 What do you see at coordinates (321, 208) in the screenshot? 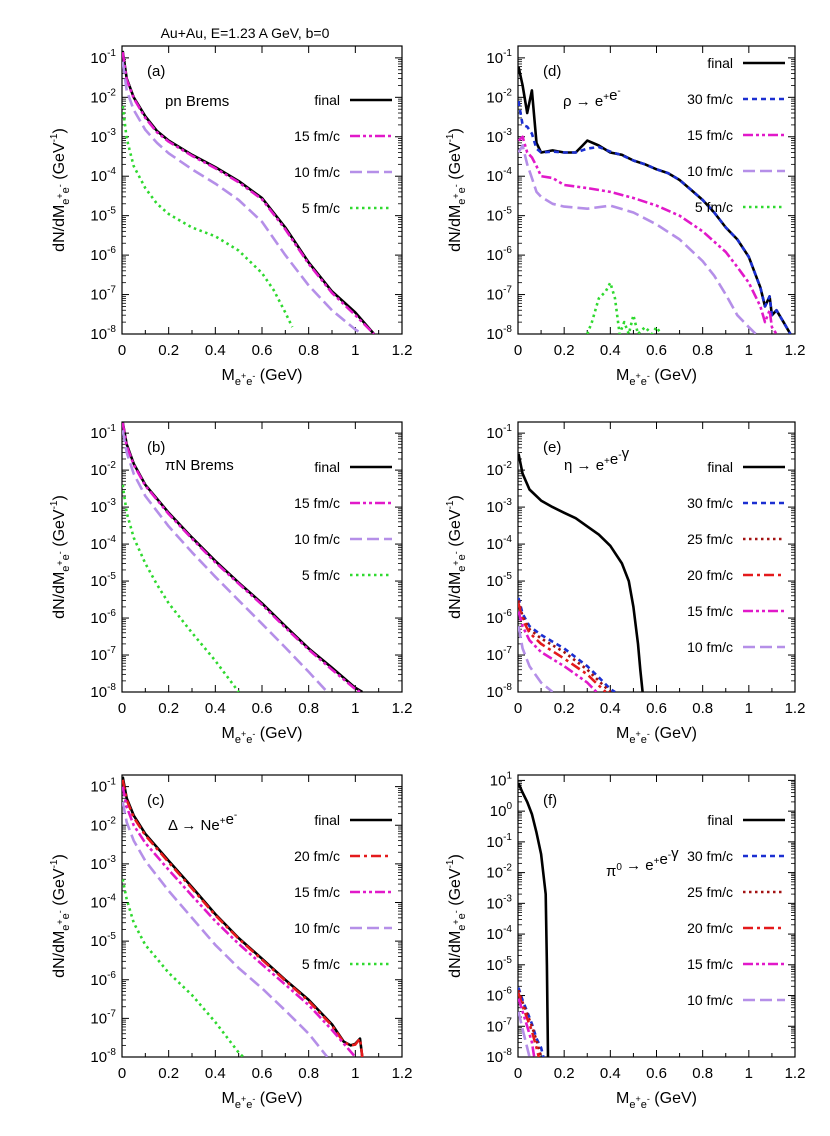
I see `legend-label: 5 fm/c` at bounding box center [321, 208].